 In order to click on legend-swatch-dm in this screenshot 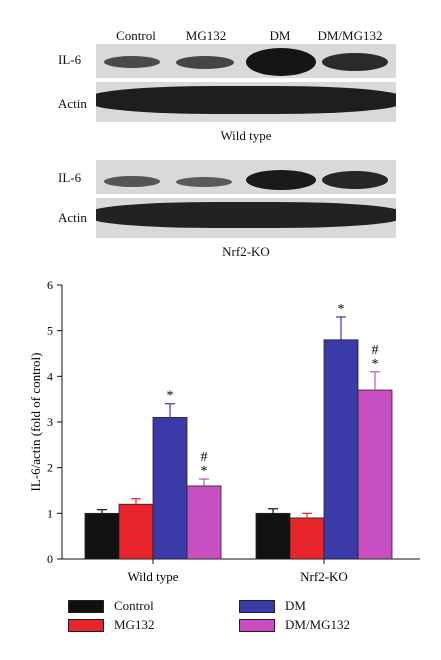, I will do `click(257, 606)`.